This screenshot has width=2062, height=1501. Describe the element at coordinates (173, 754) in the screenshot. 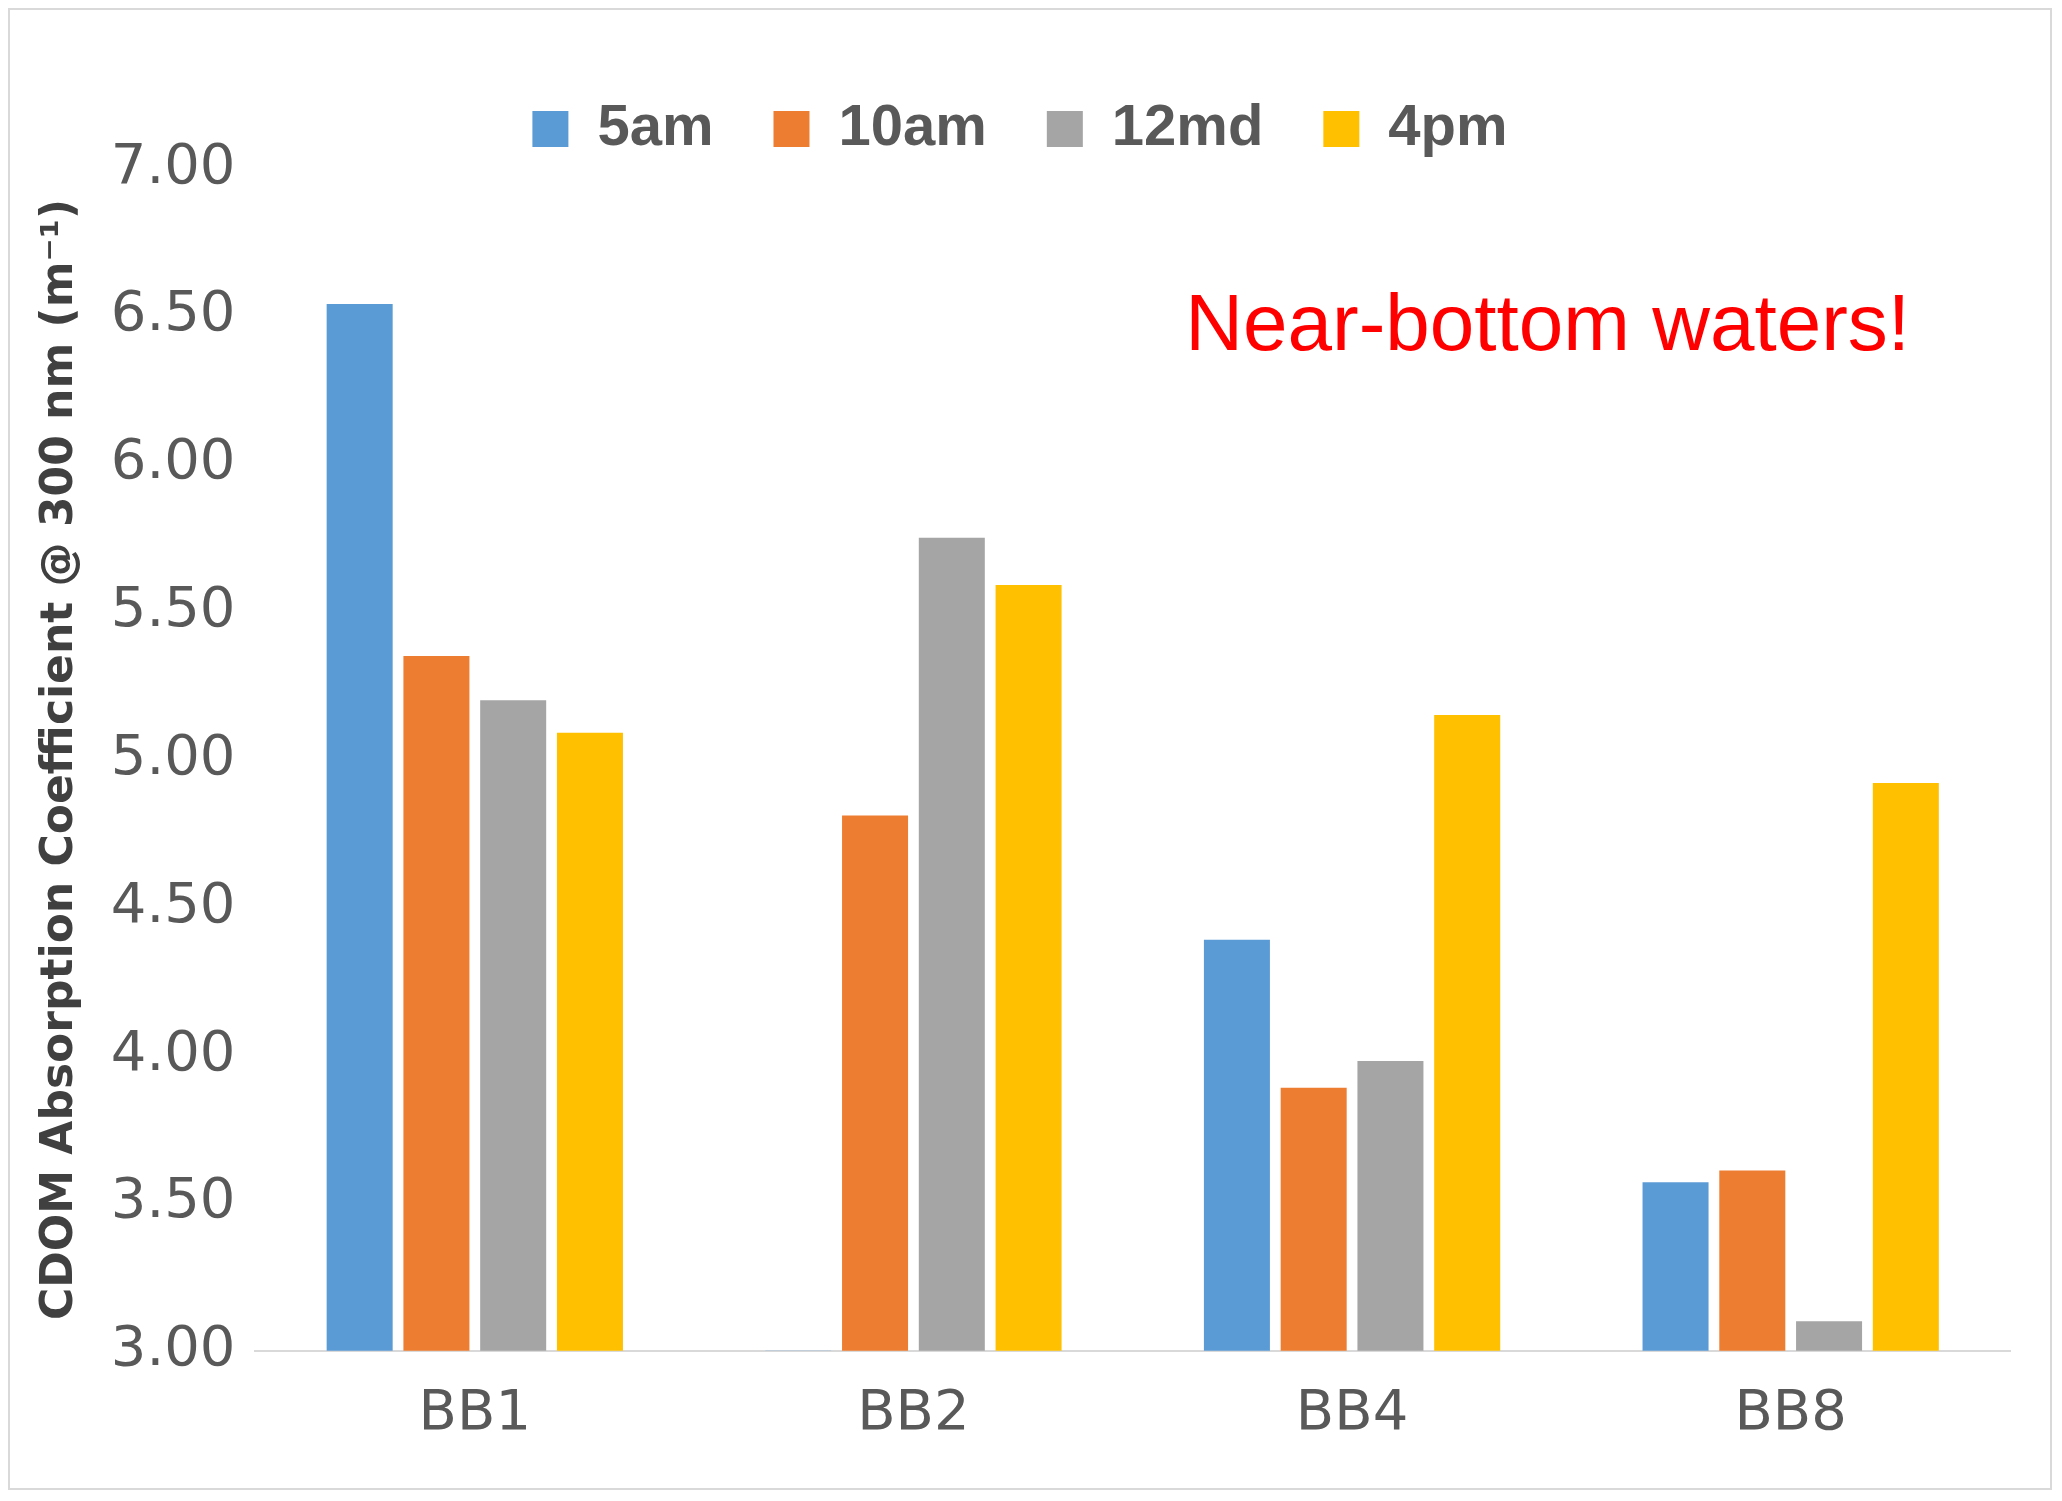

I see `y-tick-label: 5.00` at that location.